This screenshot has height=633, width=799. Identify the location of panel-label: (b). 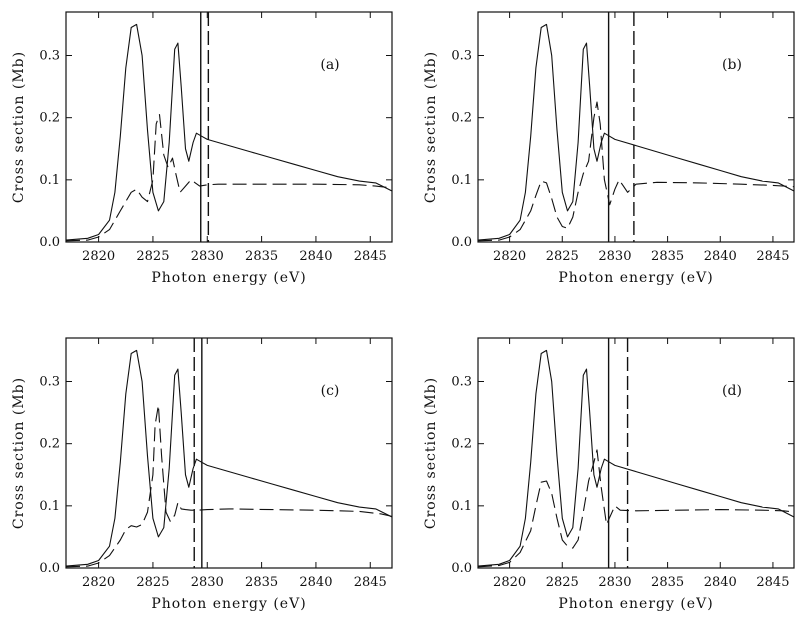
(732, 65).